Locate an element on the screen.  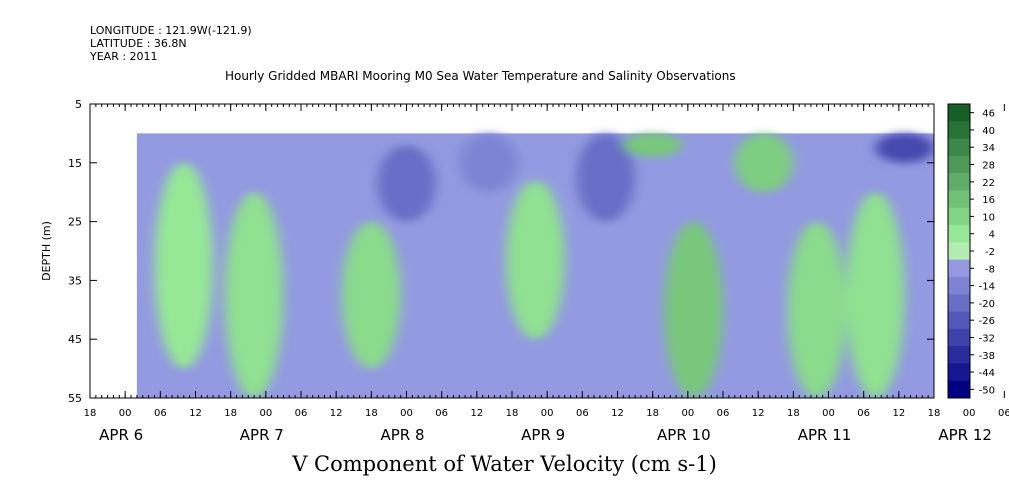
x-date-label: APR 8 is located at coordinates (402, 435).